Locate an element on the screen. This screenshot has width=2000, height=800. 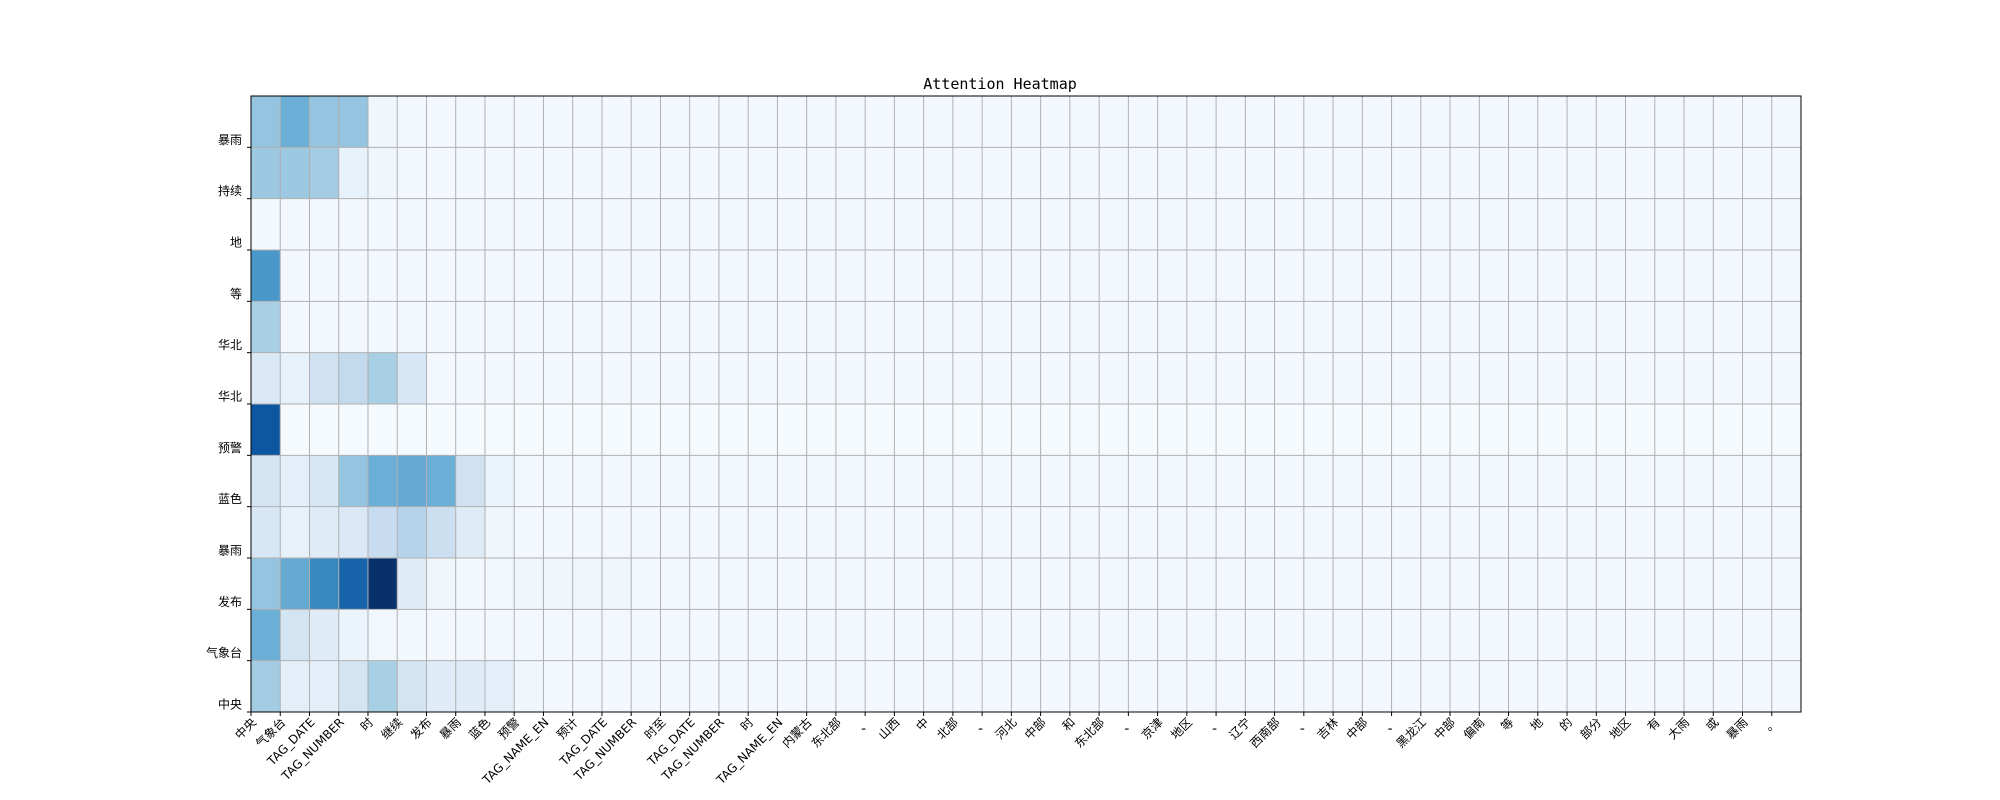
x-tick-label: 和 is located at coordinates (1069, 724).